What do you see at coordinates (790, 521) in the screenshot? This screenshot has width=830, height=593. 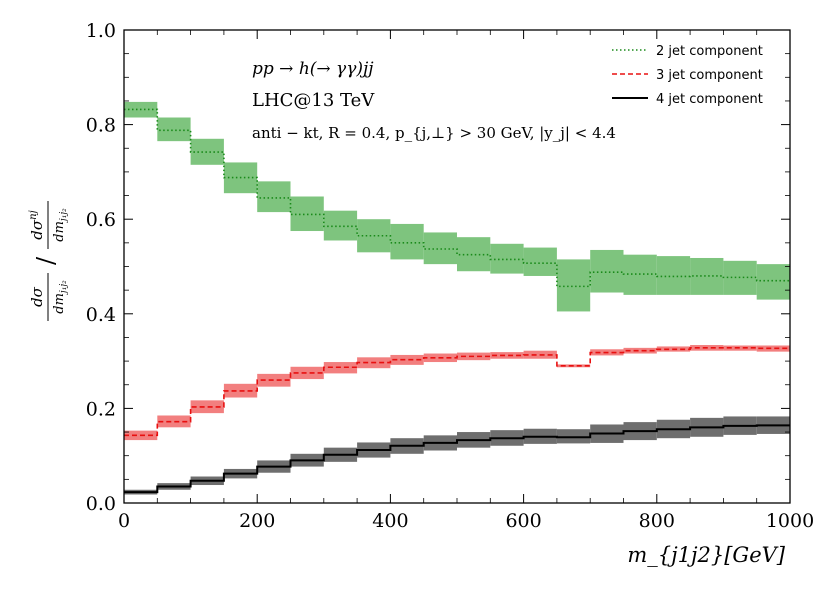 I see `x-tick-label: 1000` at bounding box center [790, 521].